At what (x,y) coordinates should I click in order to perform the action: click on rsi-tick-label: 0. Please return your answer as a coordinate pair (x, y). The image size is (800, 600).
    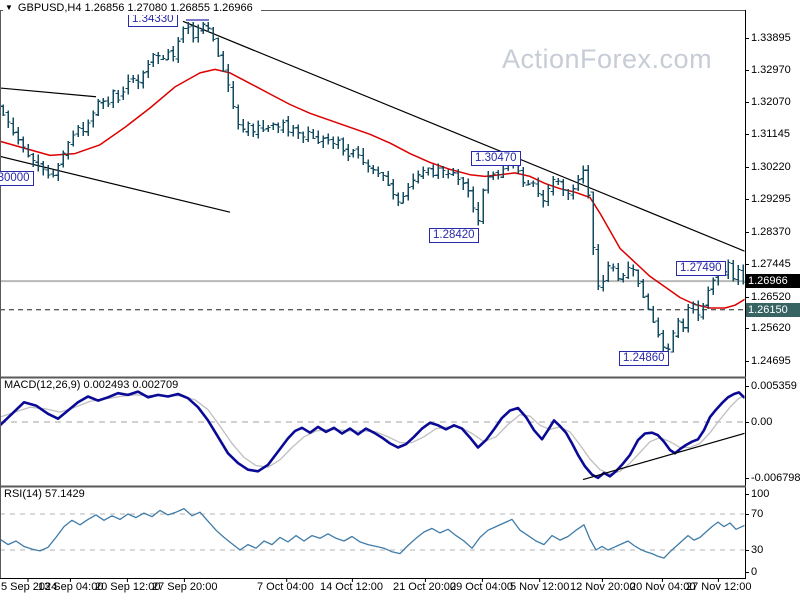
    Looking at the image, I should click on (754, 571).